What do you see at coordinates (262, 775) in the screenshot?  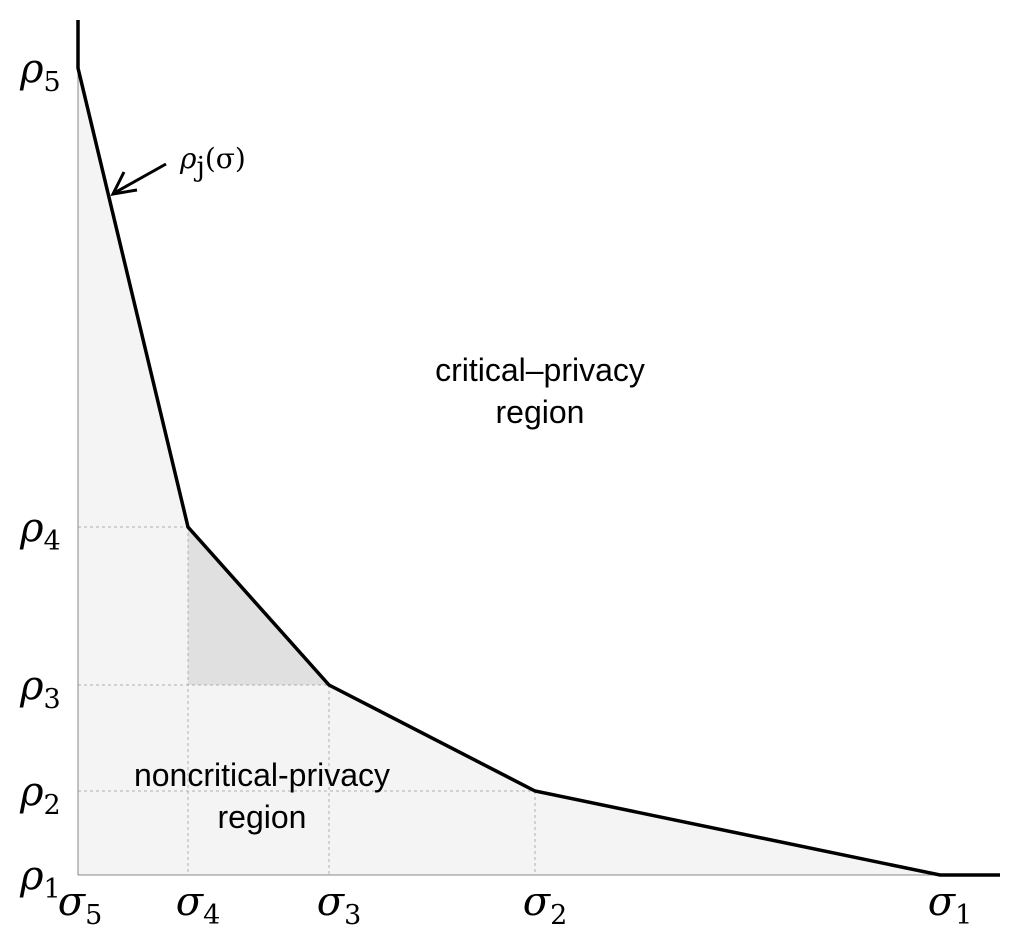 I see `region-label: noncritical-privacy` at bounding box center [262, 775].